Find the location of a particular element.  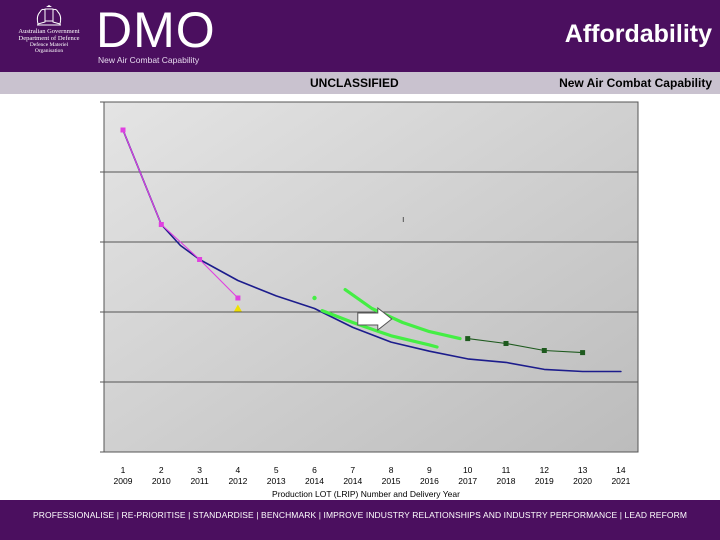

x-tick-year: 2009 is located at coordinates (123, 481).